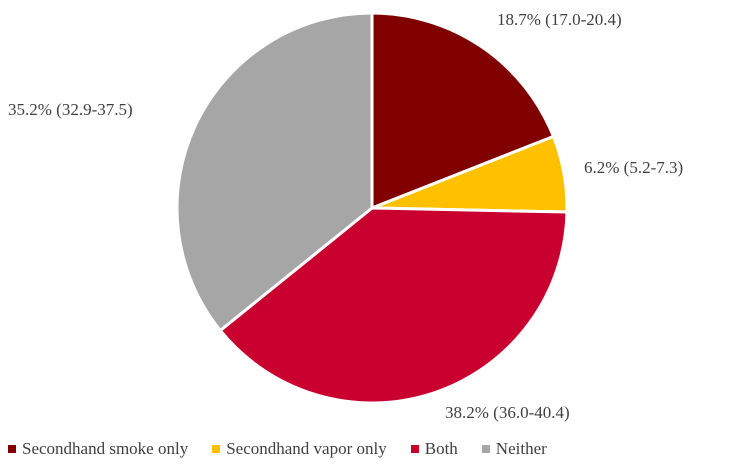 This screenshot has width=750, height=464. I want to click on data-label-secondhand-vapor-only: 6.2% (5.2-7.3), so click(634, 167).